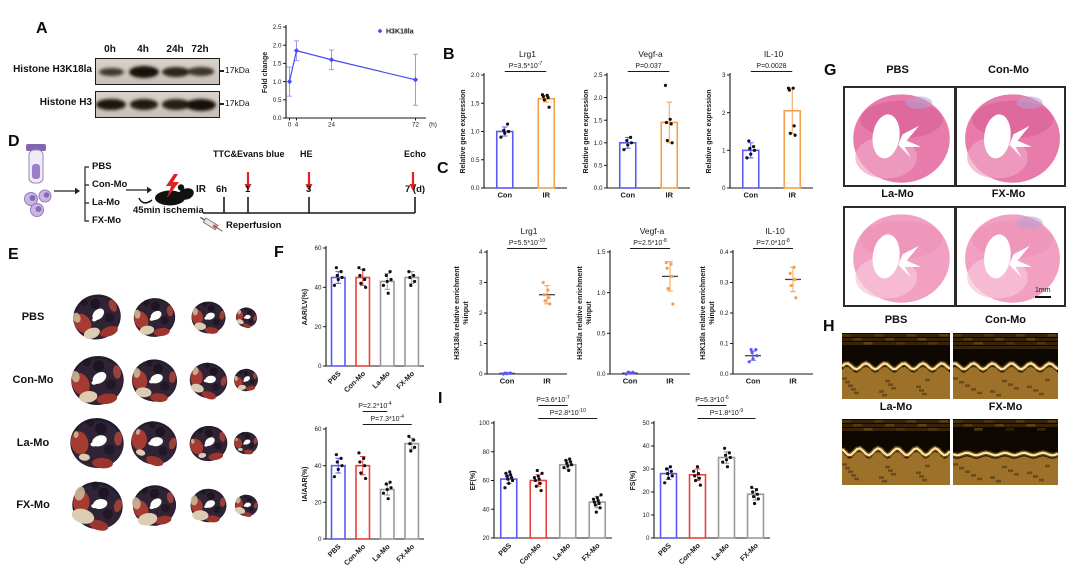 Image resolution: width=1080 pixels, height=567 pixels. Describe the element at coordinates (547, 381) in the screenshot. I see `svg-text: IR` at that location.